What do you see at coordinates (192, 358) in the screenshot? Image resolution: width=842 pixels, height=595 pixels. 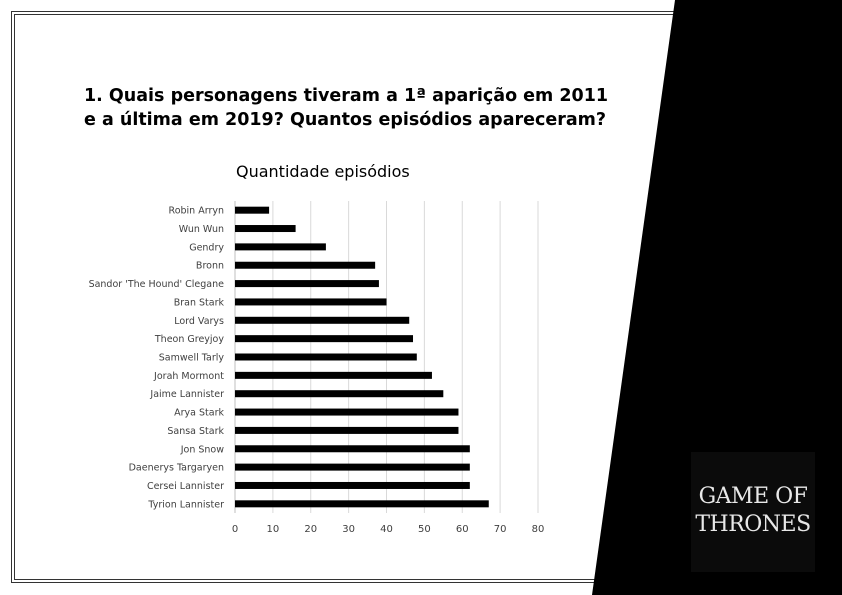 I see `category-label-8: Samwell Tarly` at bounding box center [192, 358].